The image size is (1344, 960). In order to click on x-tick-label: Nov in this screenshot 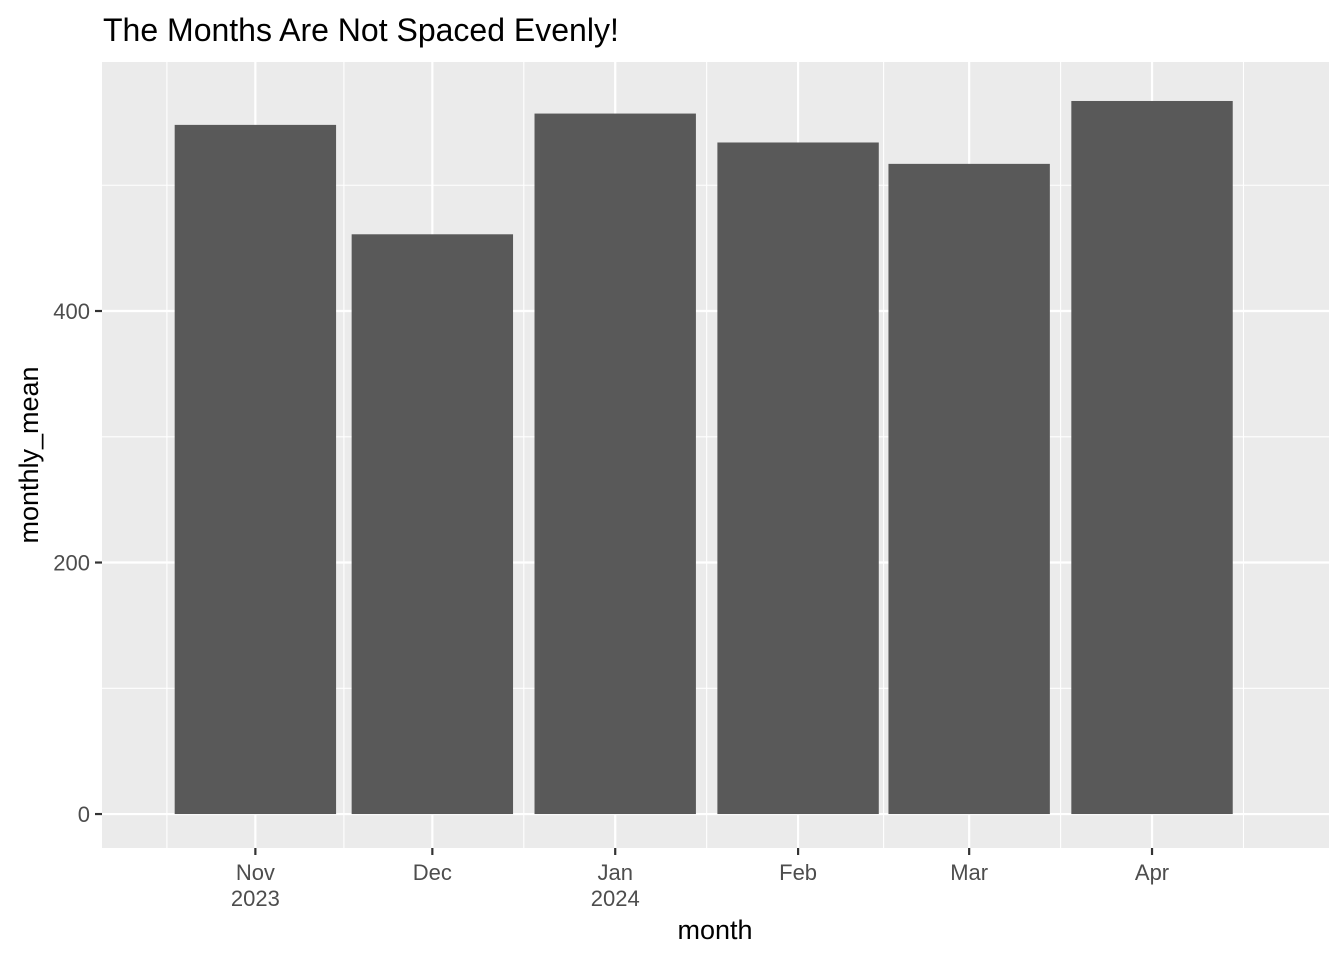, I will do `click(255, 872)`.